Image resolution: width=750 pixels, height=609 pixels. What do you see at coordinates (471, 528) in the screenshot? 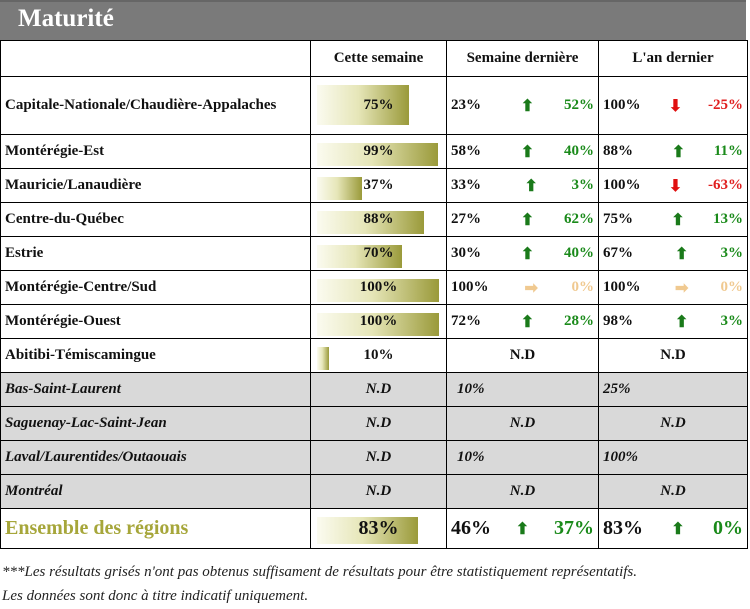
I see `total-last-week-pct: 46%` at bounding box center [471, 528].